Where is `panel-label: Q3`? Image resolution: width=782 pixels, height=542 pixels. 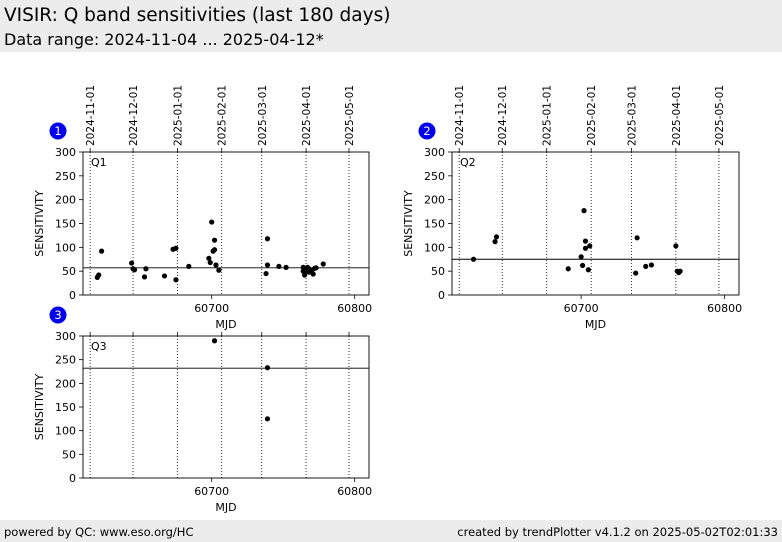
panel-label: Q3 is located at coordinates (99, 346).